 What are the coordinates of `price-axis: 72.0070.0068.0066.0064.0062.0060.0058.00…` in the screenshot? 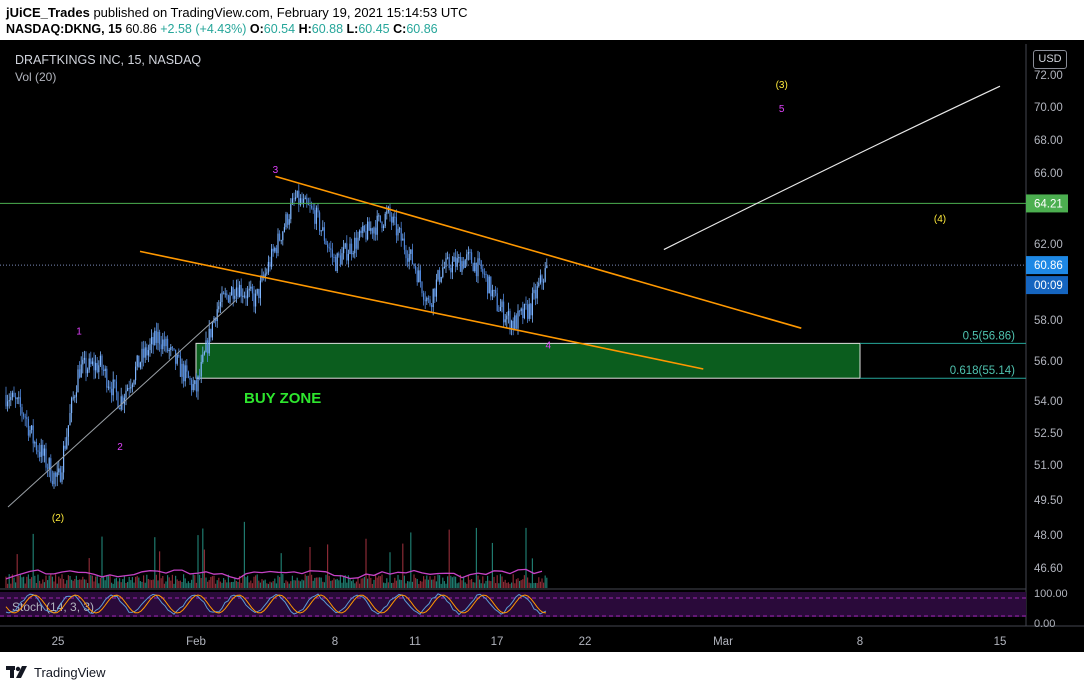 It's located at (1047, 350).